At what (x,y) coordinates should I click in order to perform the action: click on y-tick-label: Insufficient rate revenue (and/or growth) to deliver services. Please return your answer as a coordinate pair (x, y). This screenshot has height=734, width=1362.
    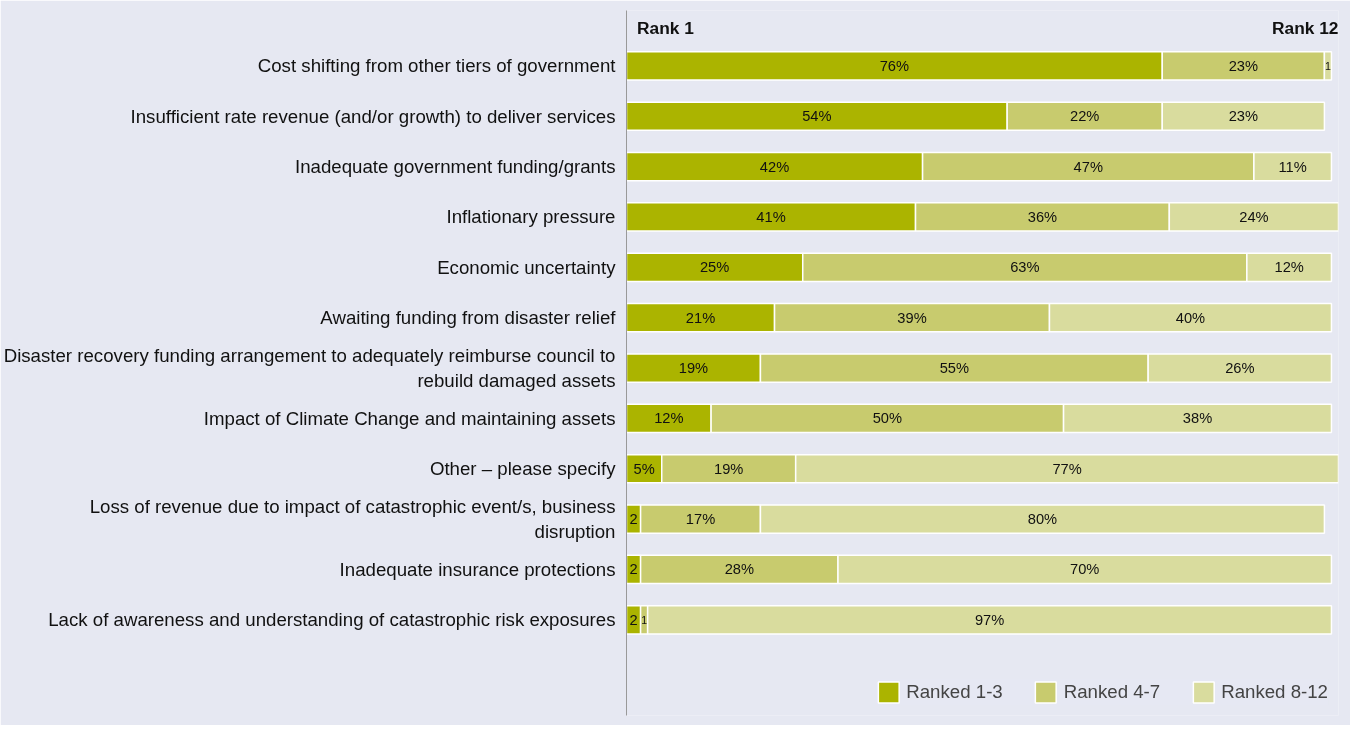
    Looking at the image, I should click on (373, 116).